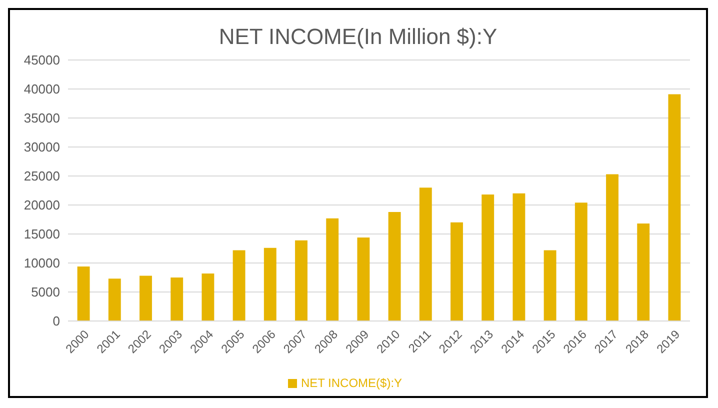 The image size is (718, 408). I want to click on y-tick-label: 20000, so click(42, 205).